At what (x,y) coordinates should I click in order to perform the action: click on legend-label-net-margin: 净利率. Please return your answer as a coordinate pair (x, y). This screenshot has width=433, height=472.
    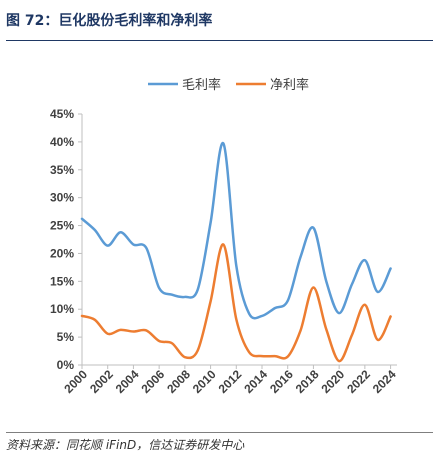
    Looking at the image, I should click on (289, 85).